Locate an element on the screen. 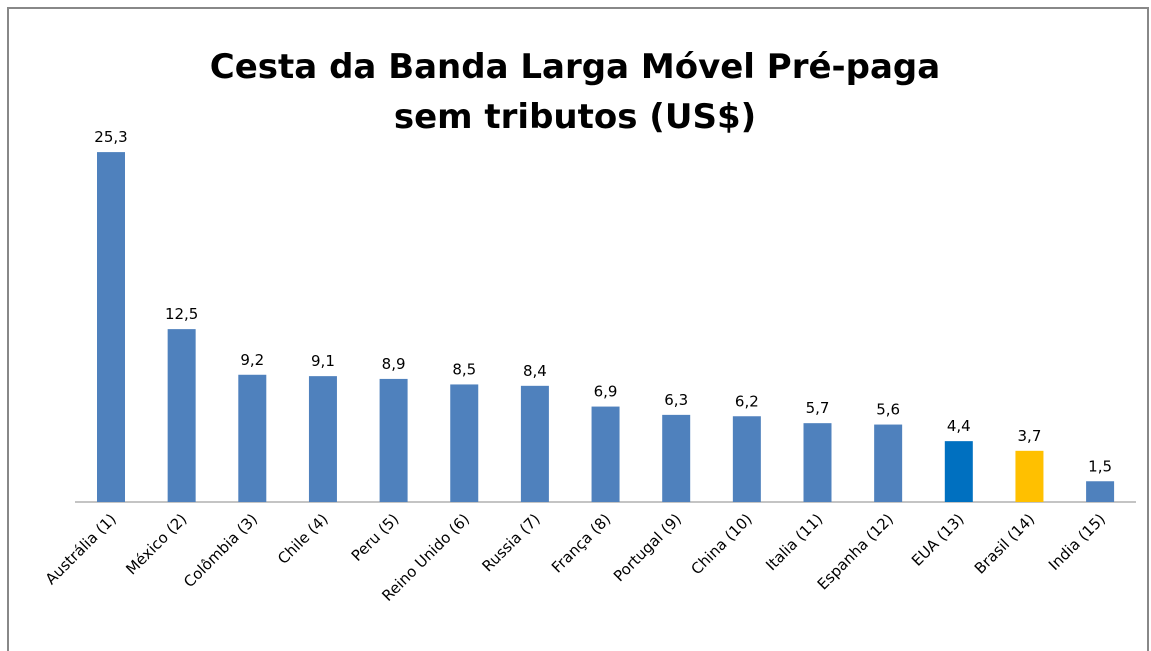 The height and width of the screenshot is (651, 1151). value-label: 8,9 is located at coordinates (394, 364).